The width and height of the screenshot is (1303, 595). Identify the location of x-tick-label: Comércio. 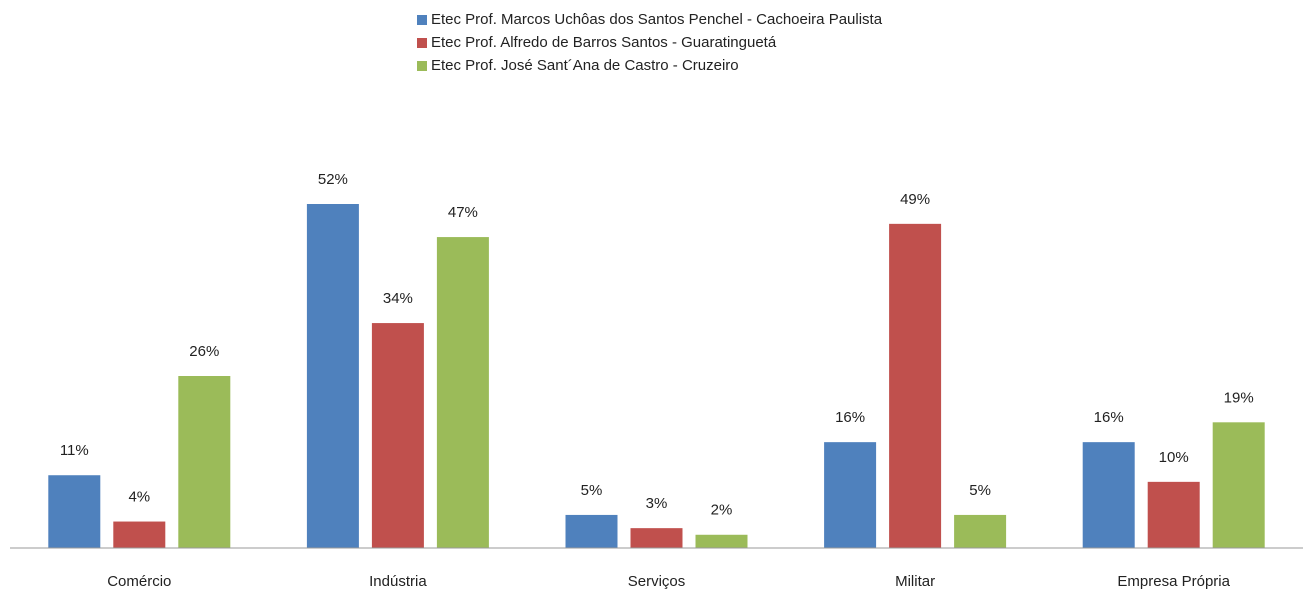
(139, 581).